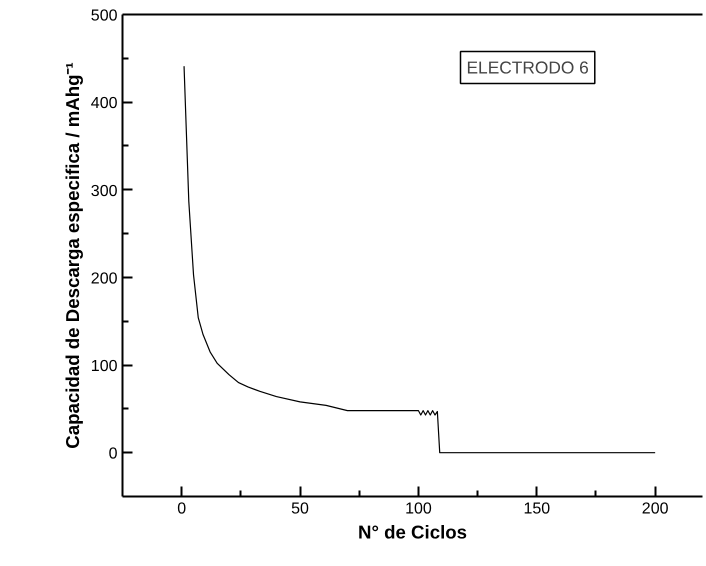  I want to click on x-tick-label: 100, so click(418, 509).